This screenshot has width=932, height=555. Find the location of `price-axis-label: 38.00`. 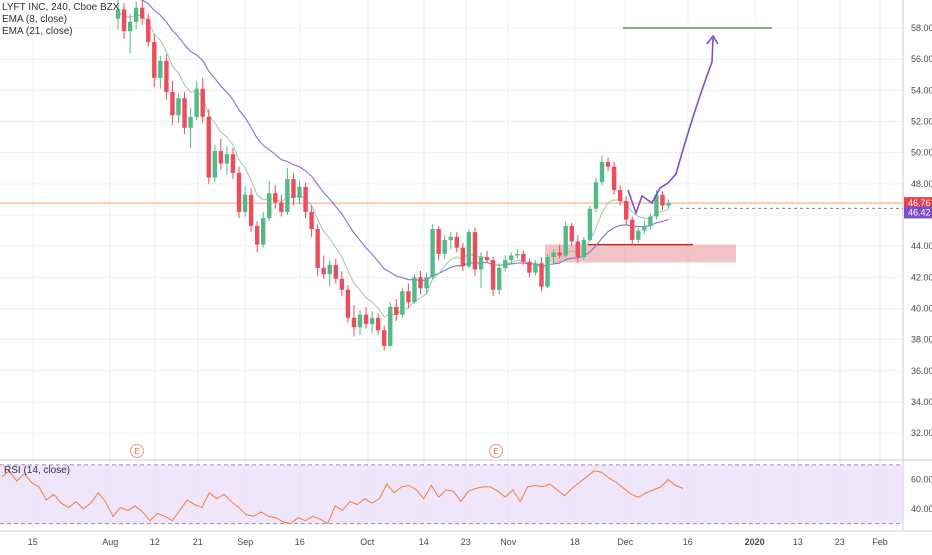

price-axis-label: 38.00 is located at coordinates (921, 340).